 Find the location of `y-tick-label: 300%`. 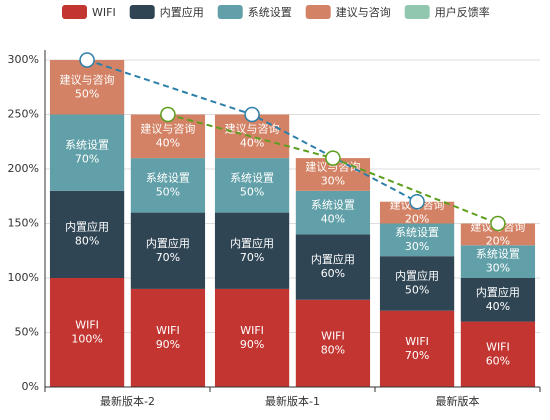

y-tick-label: 300% is located at coordinates (23, 59).